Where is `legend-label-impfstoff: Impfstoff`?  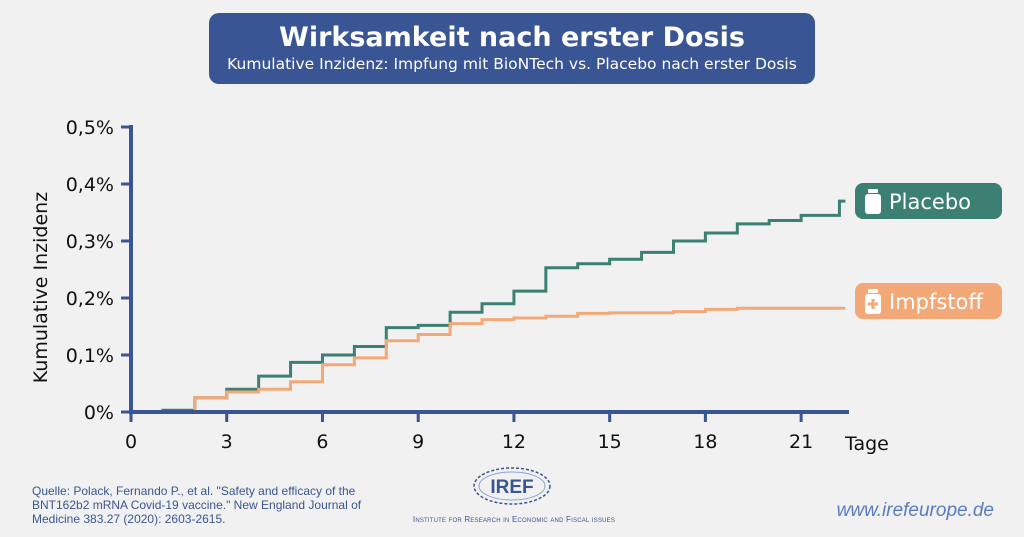
legend-label-impfstoff: Impfstoff is located at coordinates (936, 302).